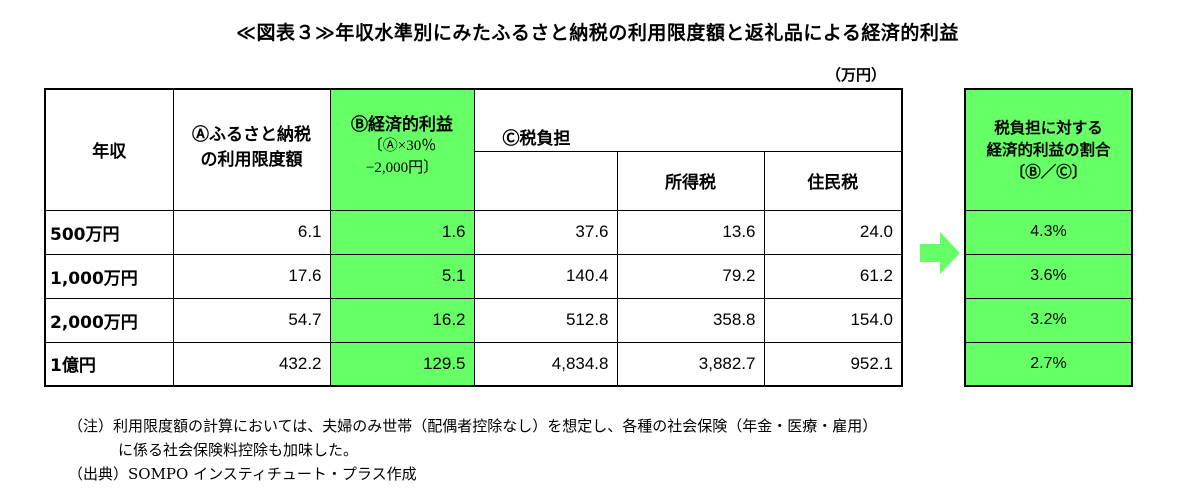 The image size is (1195, 502). Describe the element at coordinates (402, 168) in the screenshot. I see `header-benefit-sub2: −2,000円〕` at that location.